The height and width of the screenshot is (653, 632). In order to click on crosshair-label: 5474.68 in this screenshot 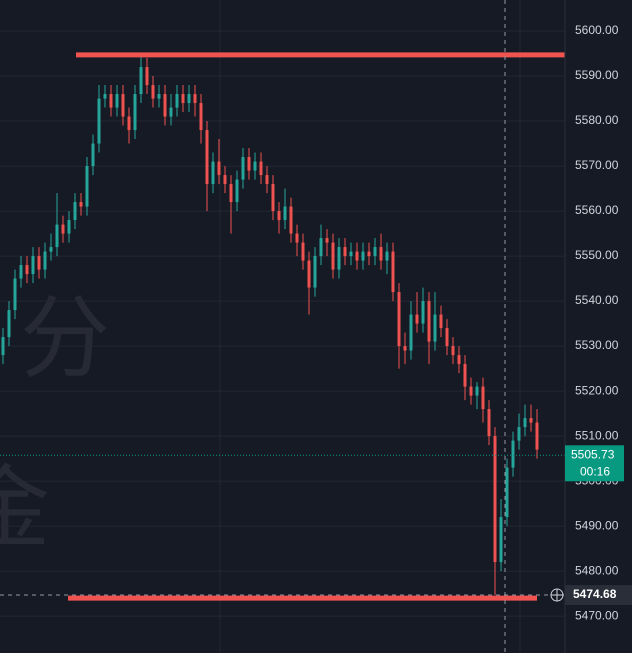, I will do `click(595, 594)`.